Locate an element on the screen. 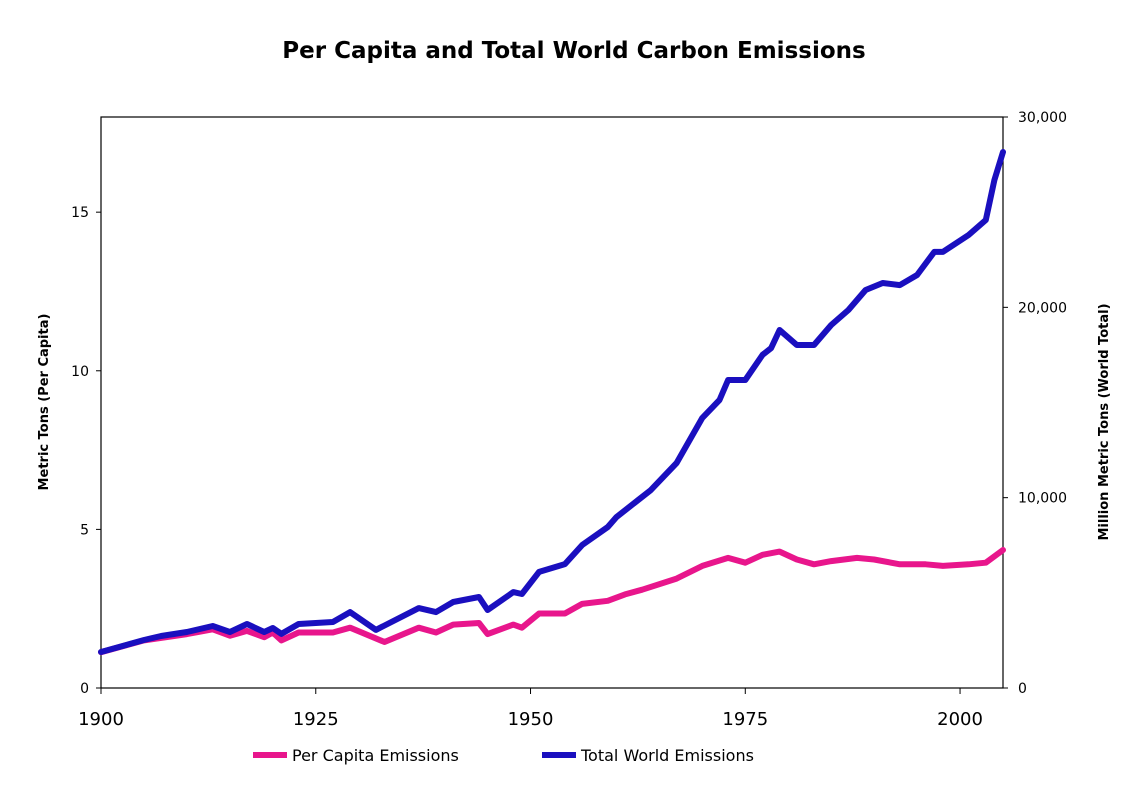  x-tick-label: 1925 is located at coordinates (316, 719).